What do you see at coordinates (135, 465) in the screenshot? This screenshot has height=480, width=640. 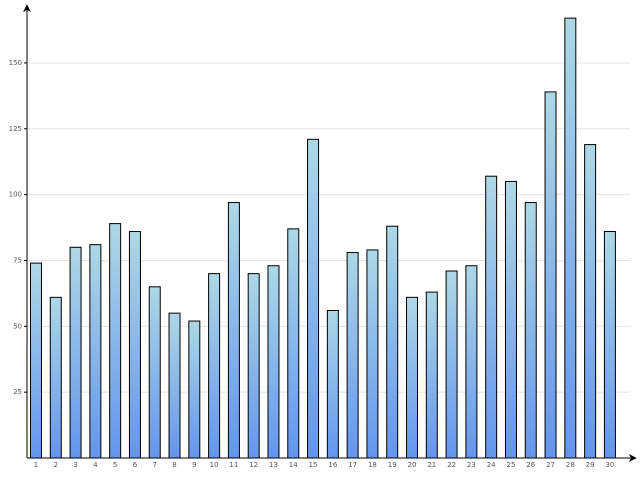 I see `x-tick-label: 6` at bounding box center [135, 465].